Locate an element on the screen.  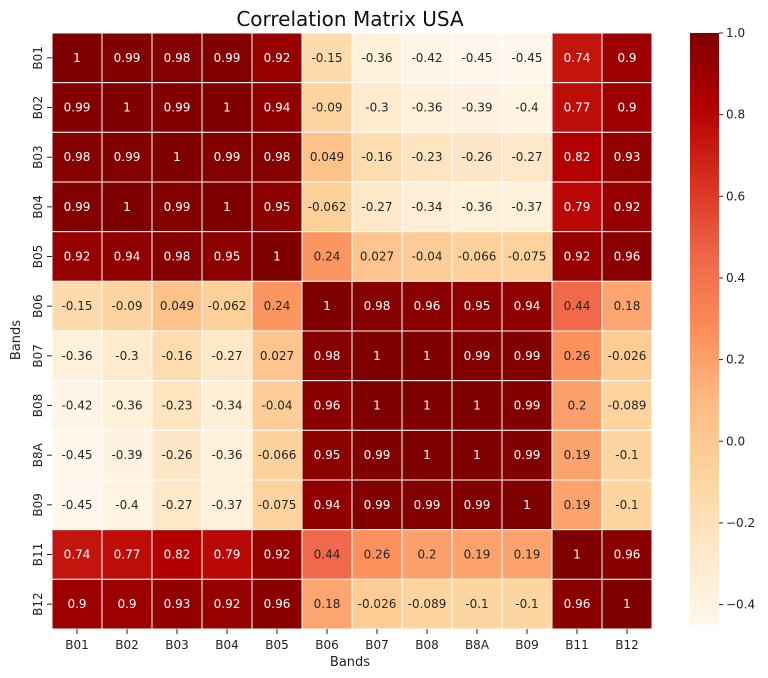
x-tick-label: B02 is located at coordinates (127, 645).